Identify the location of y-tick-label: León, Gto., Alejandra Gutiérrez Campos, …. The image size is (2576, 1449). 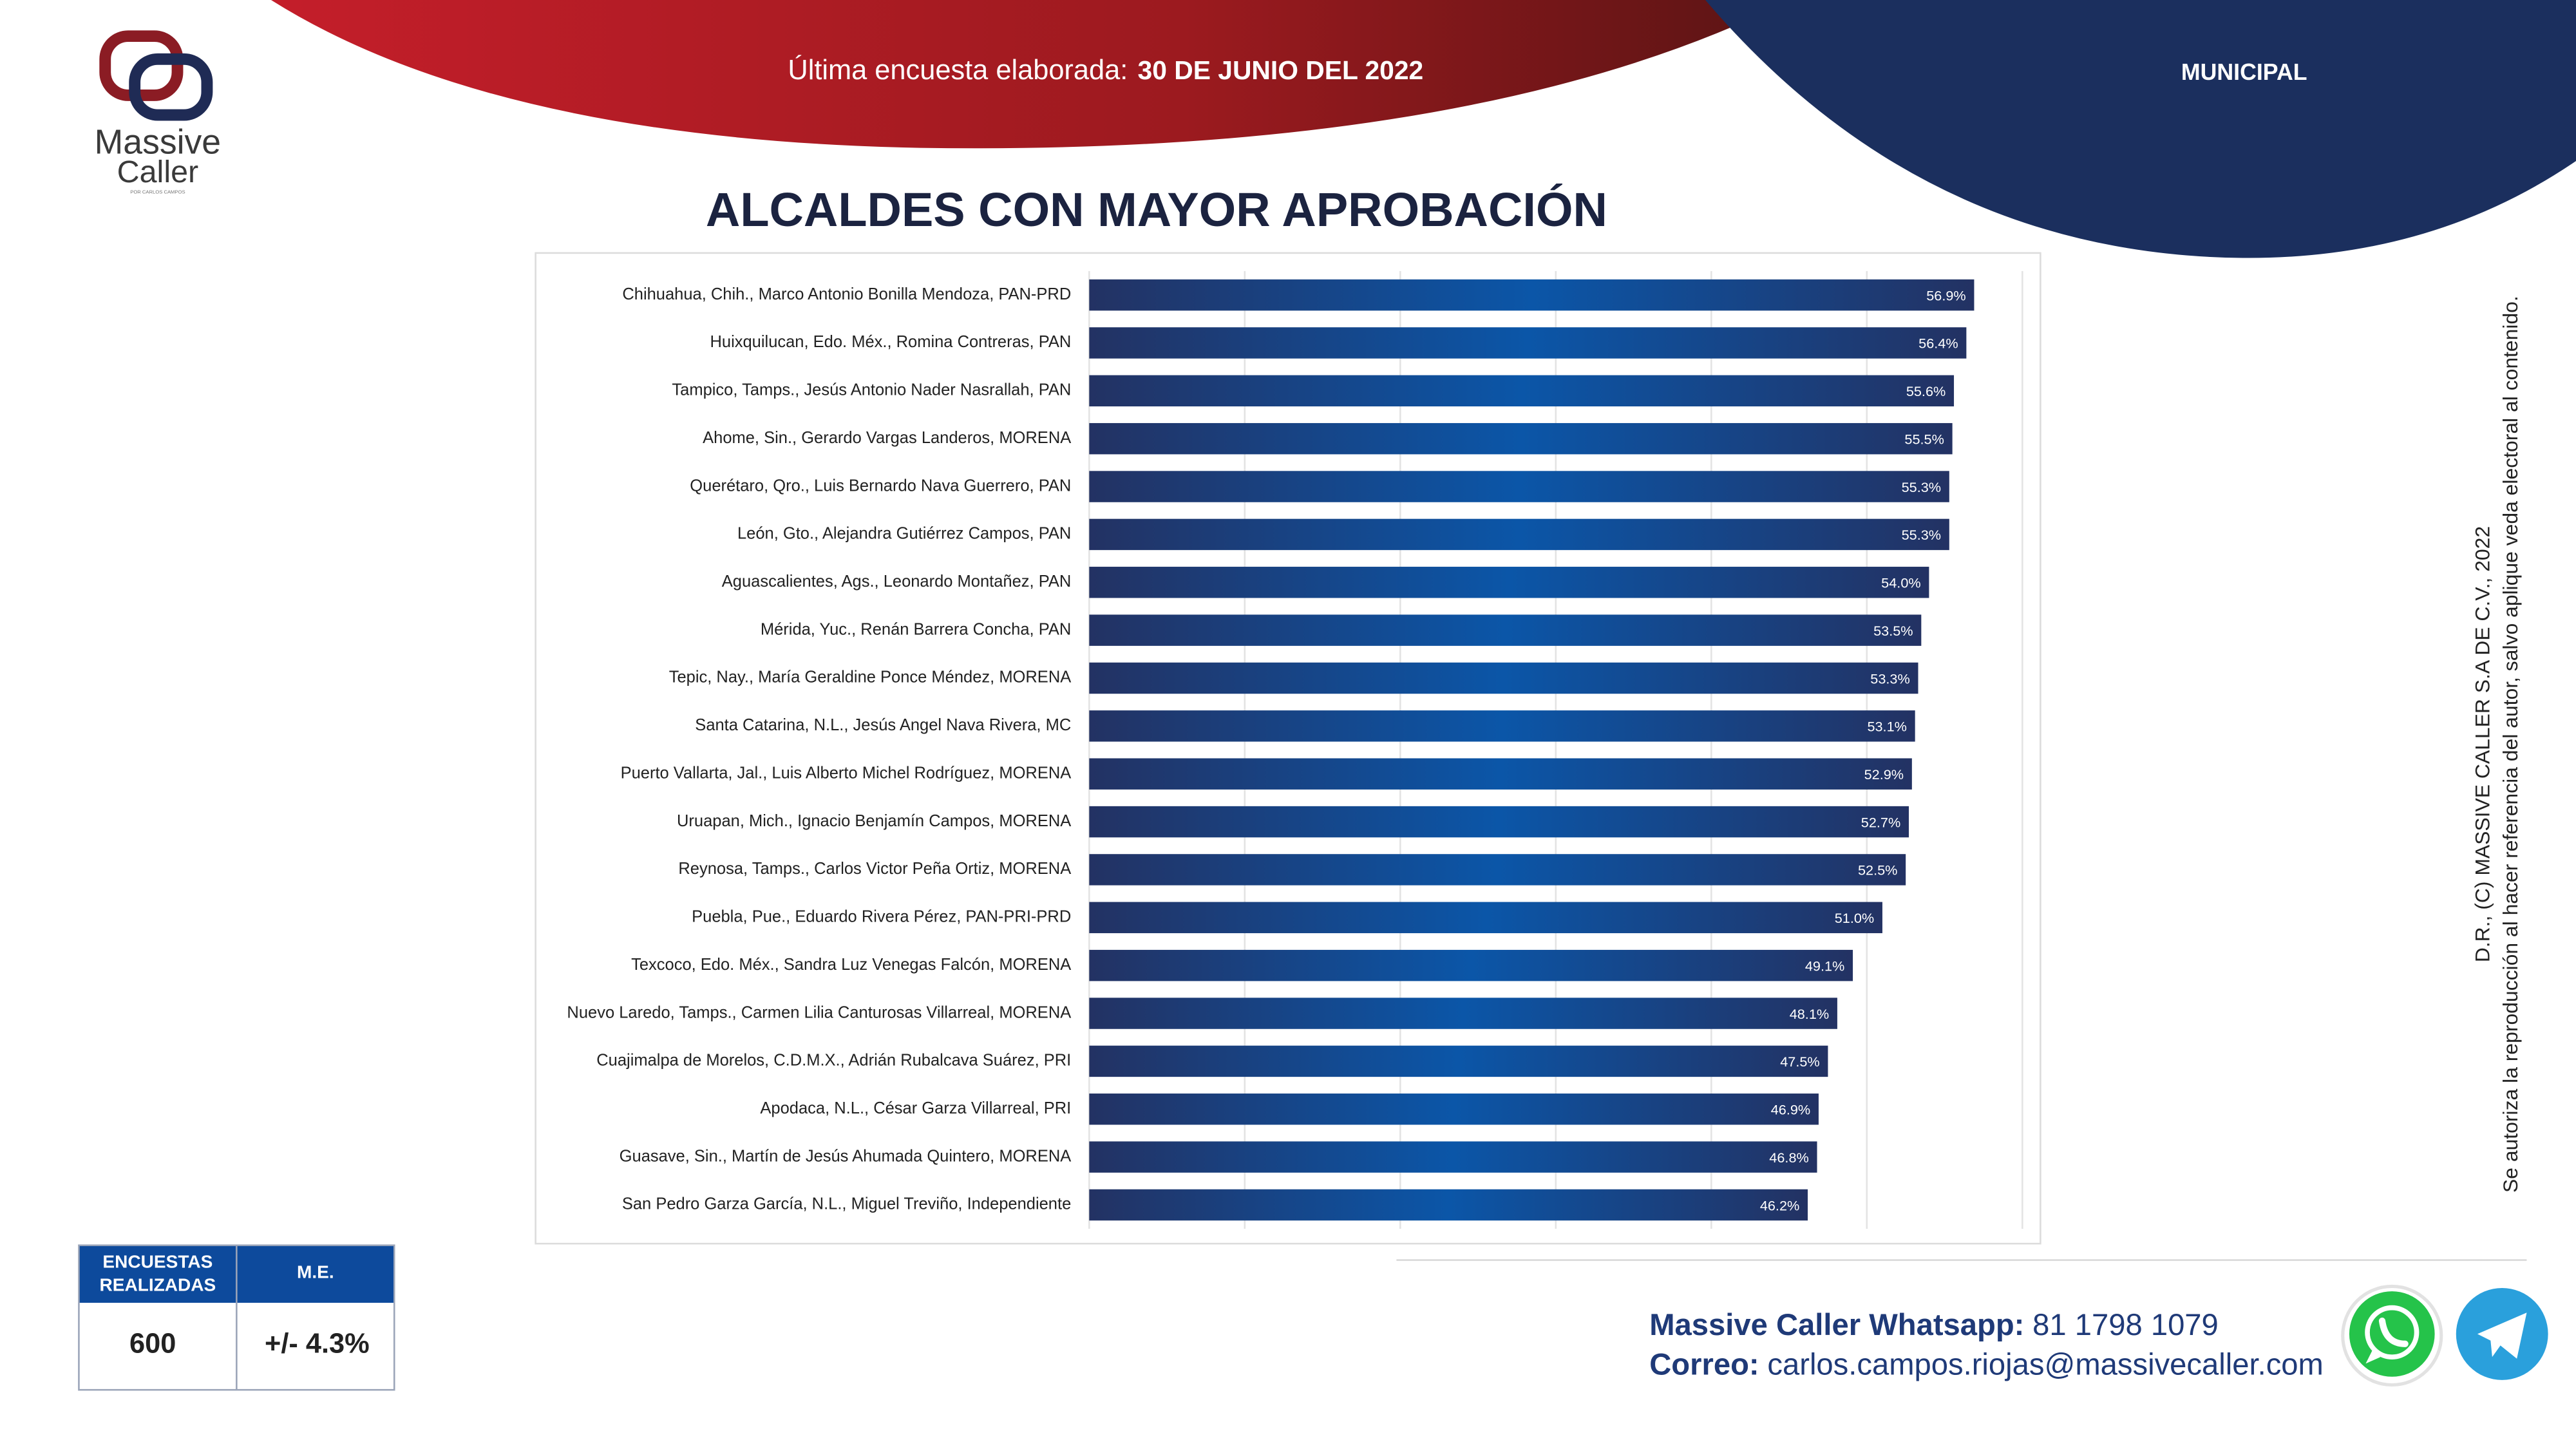
(904, 534).